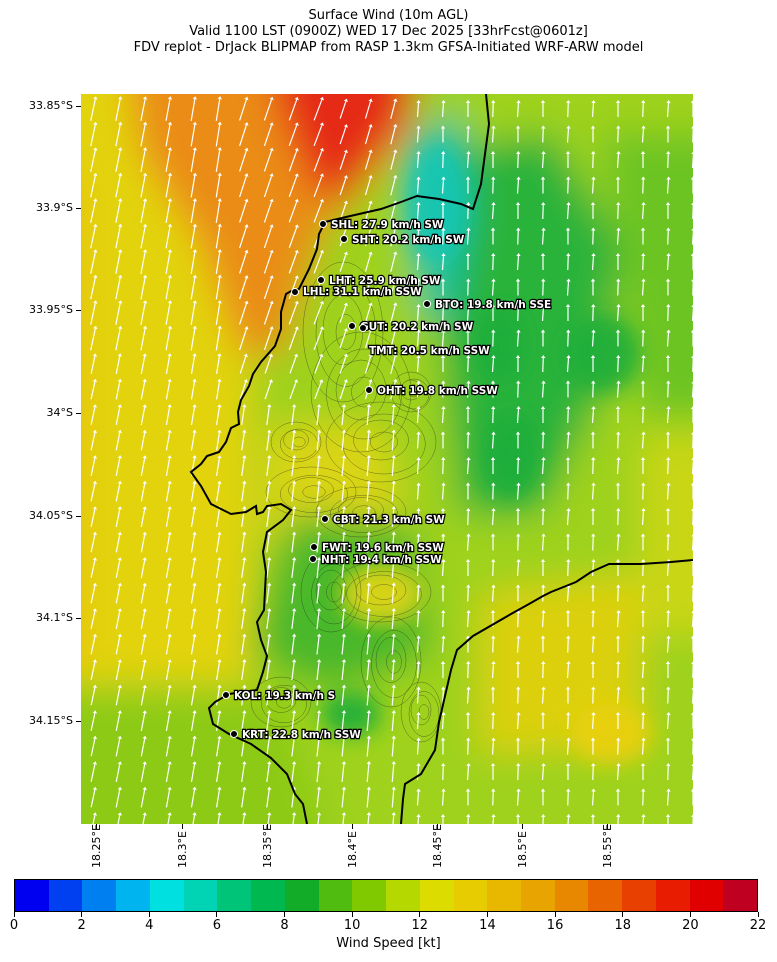  I want to click on colorbar-tick, so click(690, 914).